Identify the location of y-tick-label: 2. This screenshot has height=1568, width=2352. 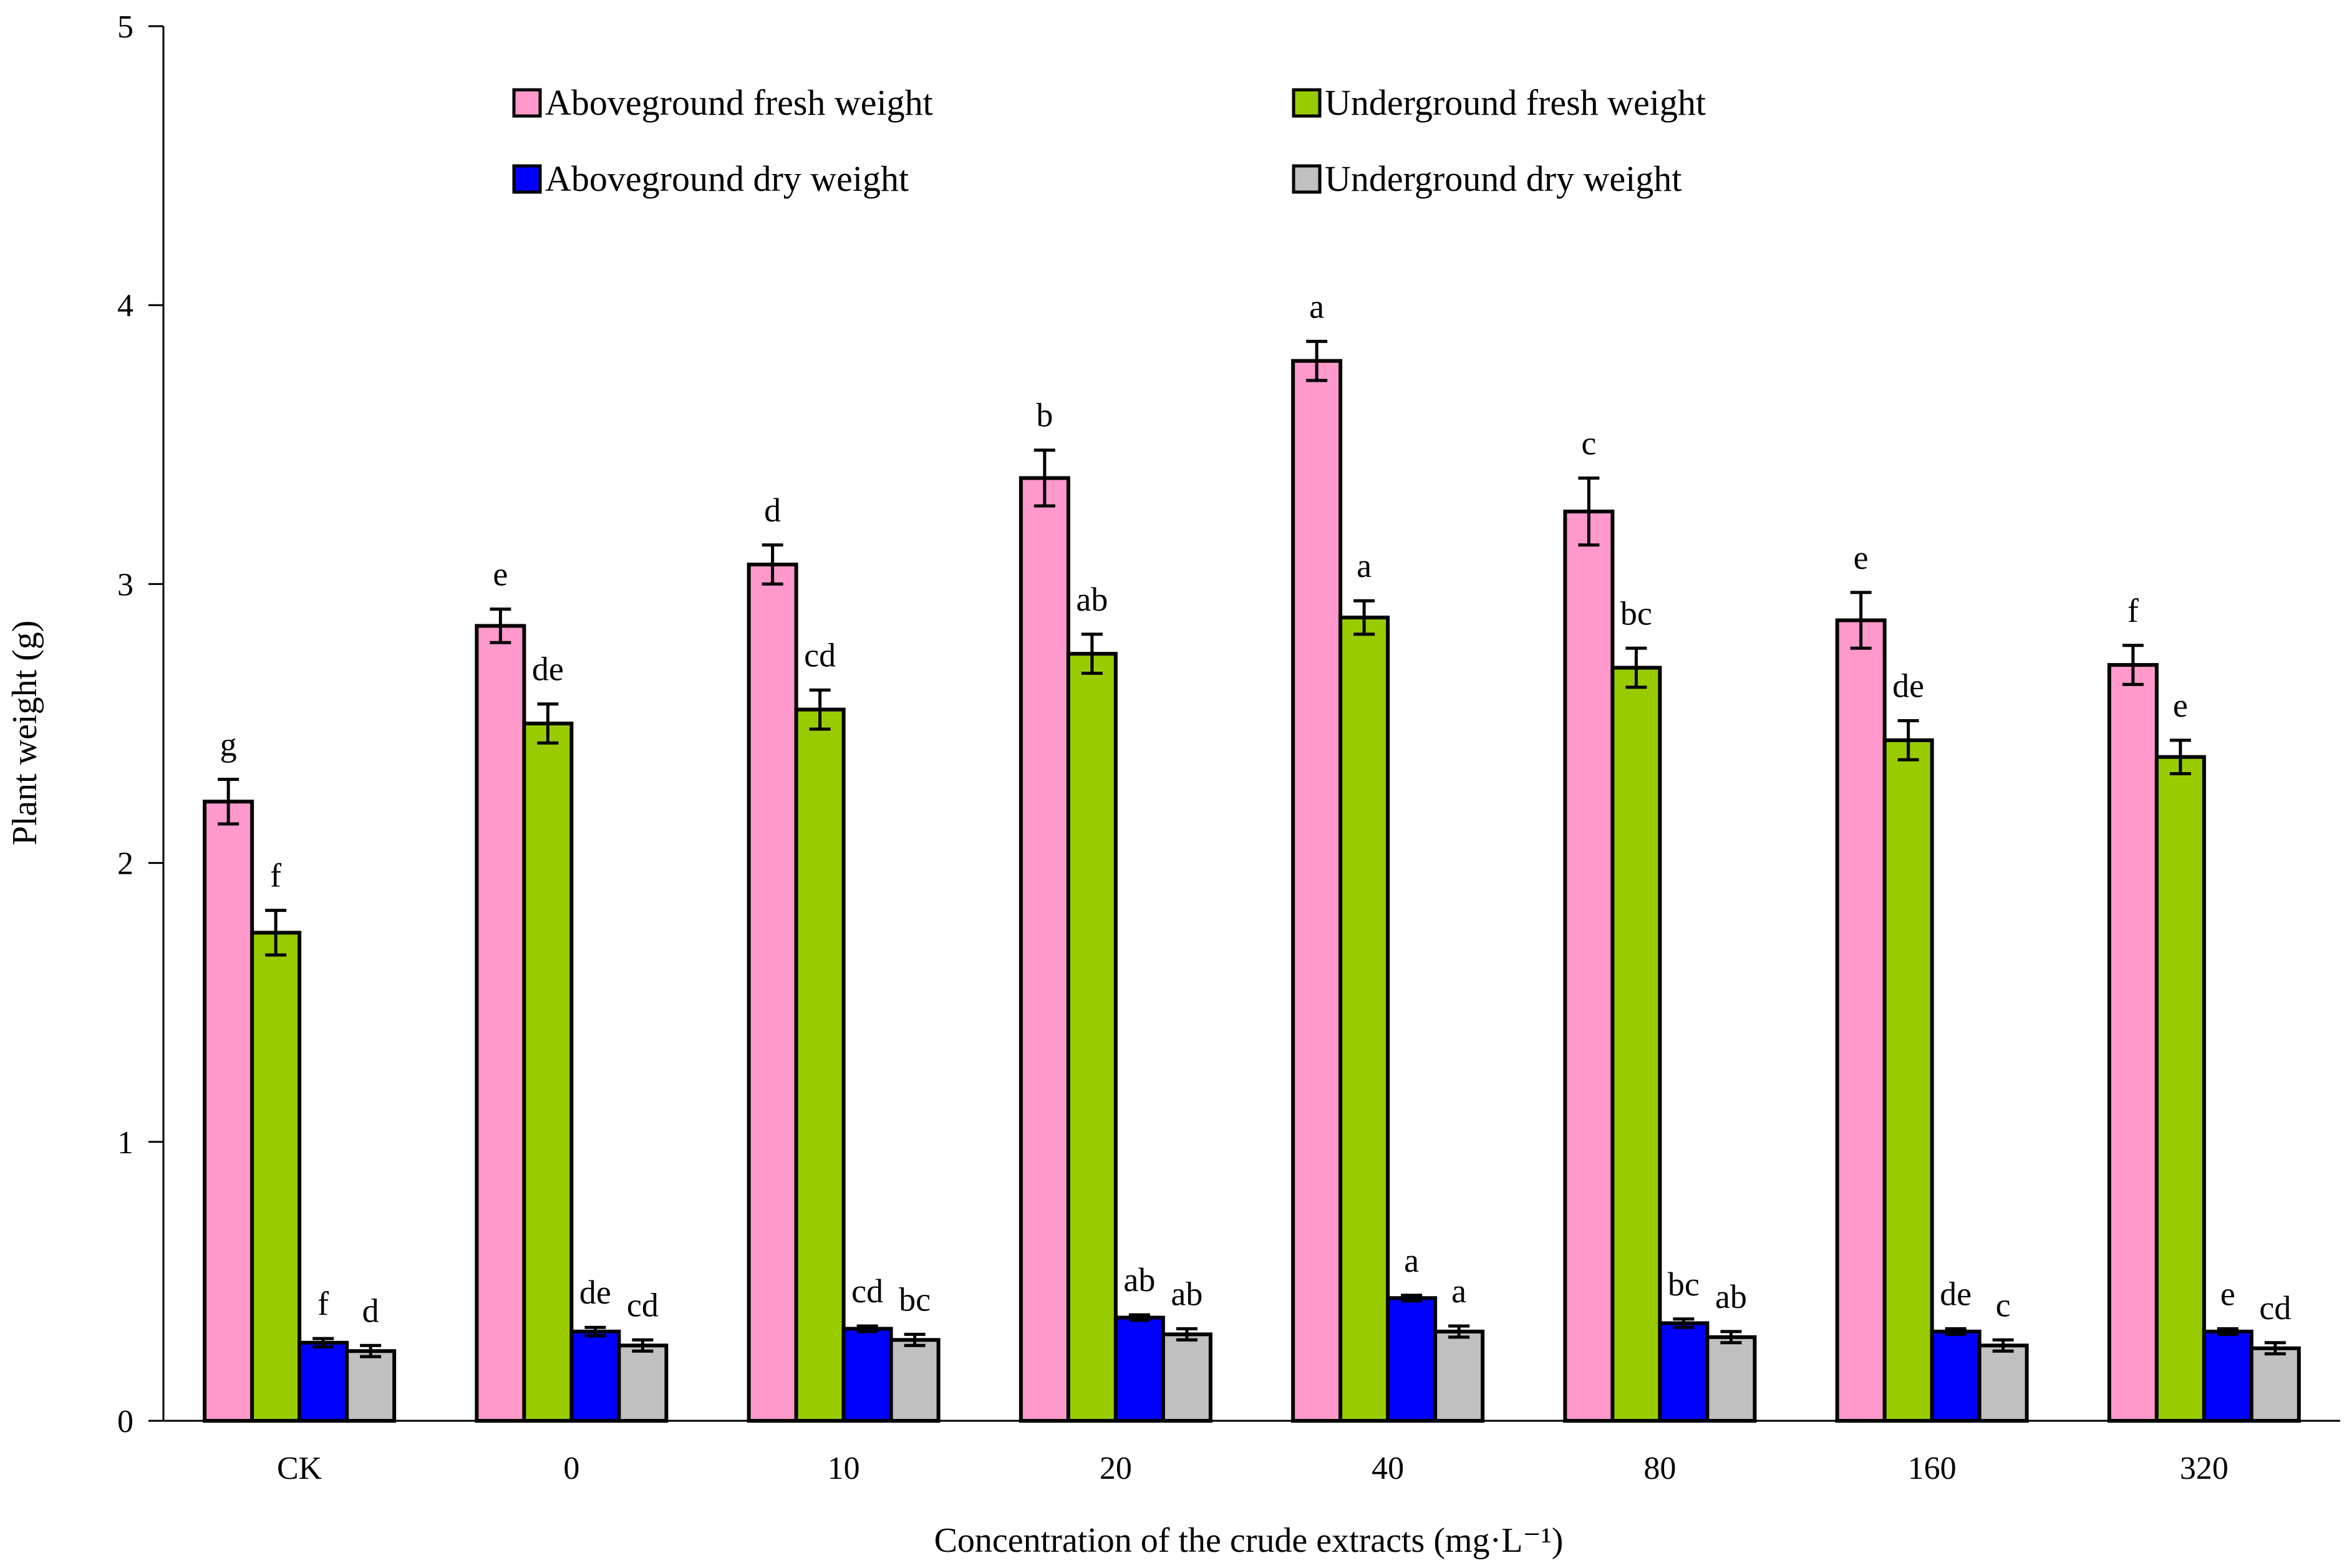
(125, 864).